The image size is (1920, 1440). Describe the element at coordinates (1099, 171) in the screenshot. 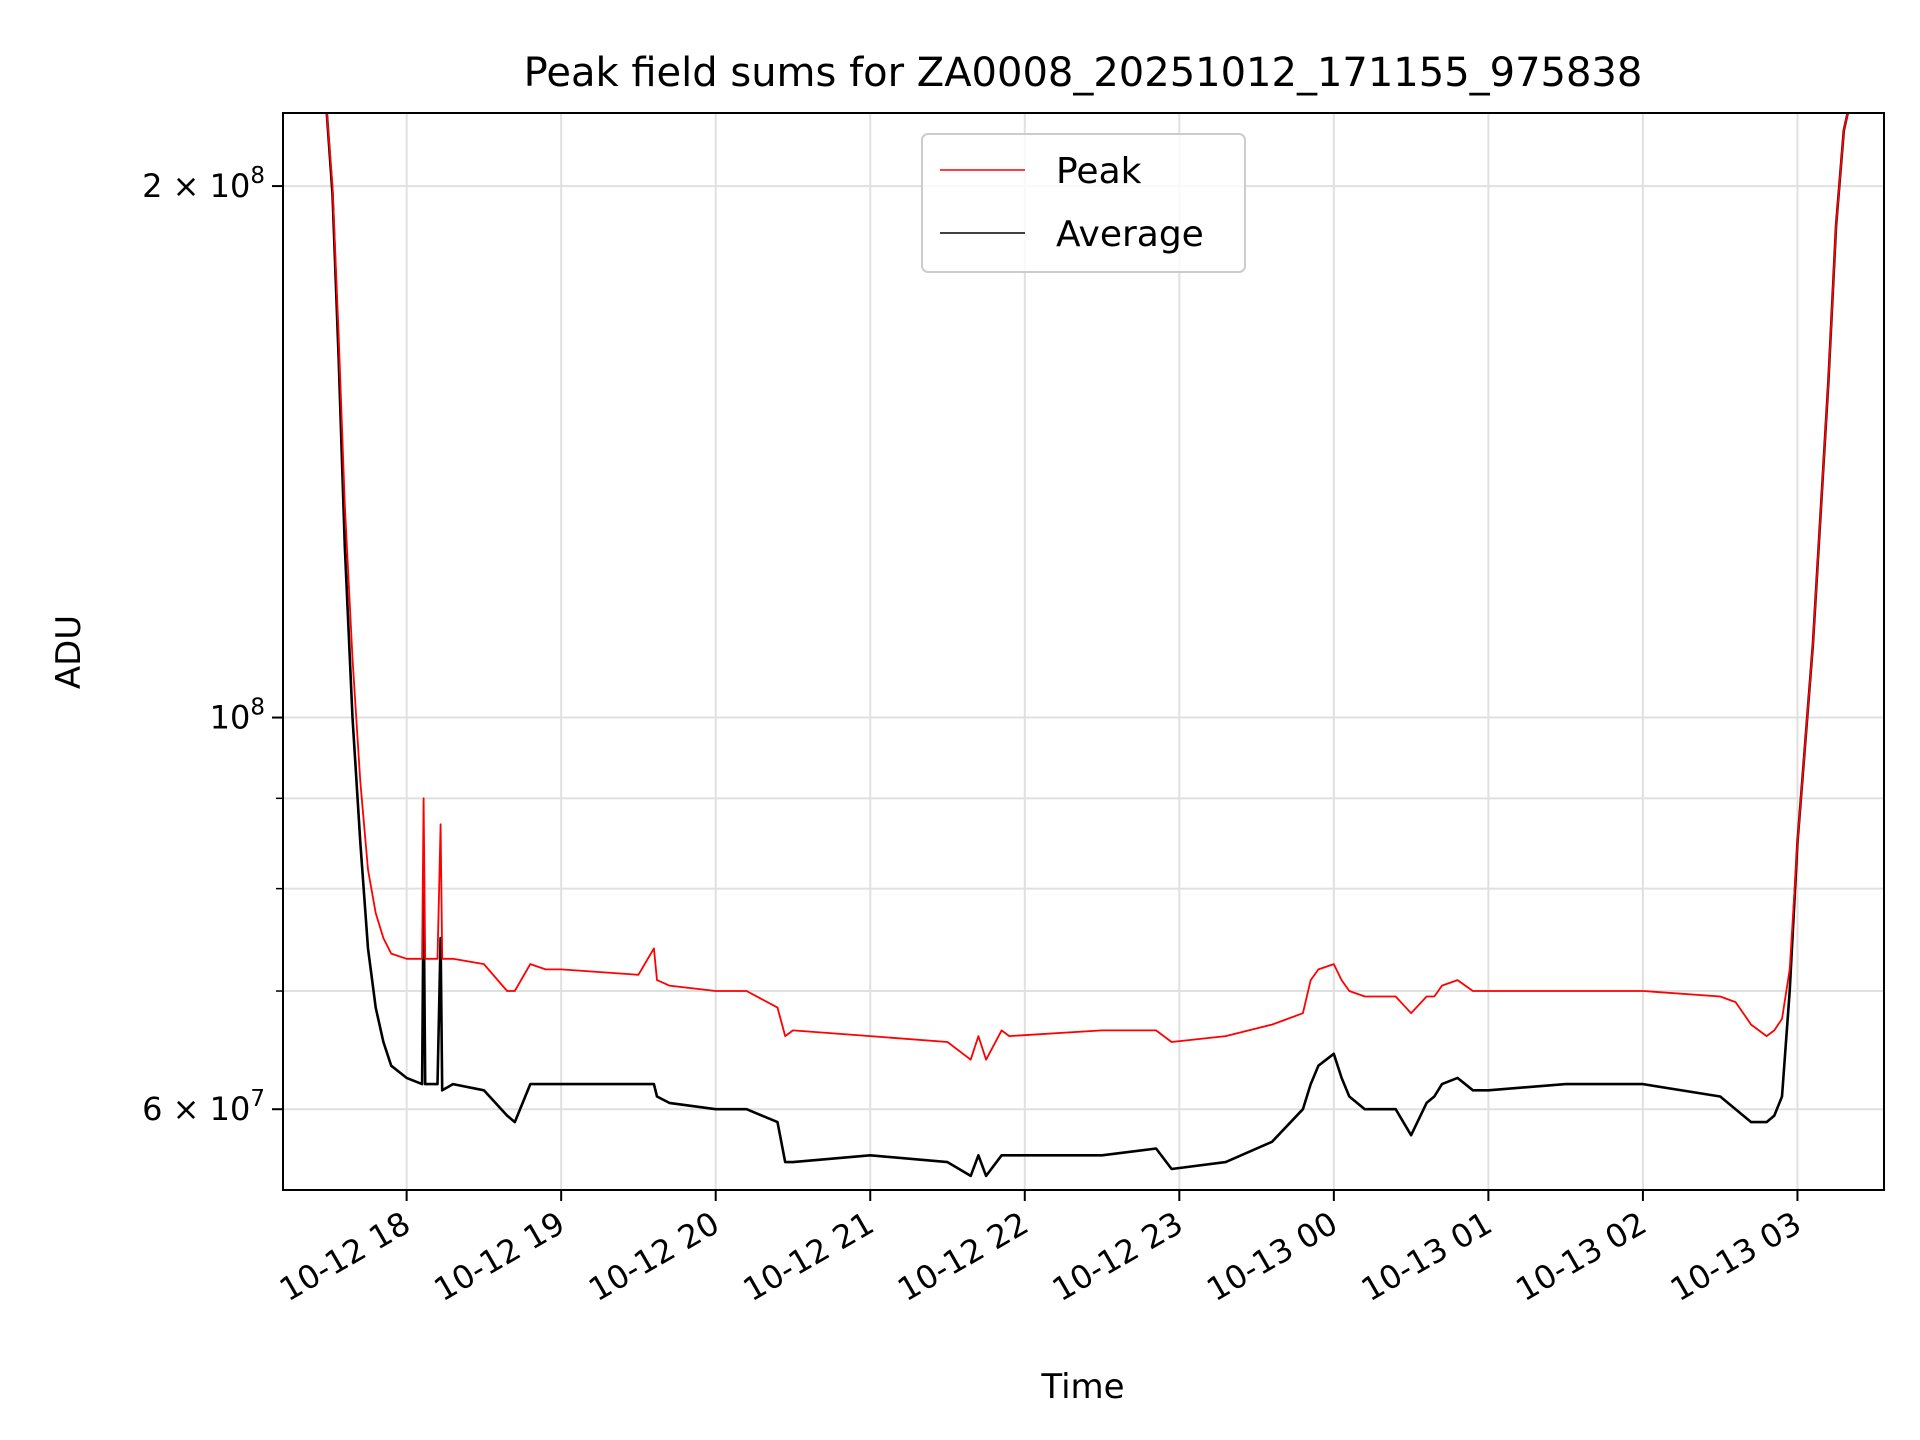

I see `legend-label-peak: Peak` at that location.